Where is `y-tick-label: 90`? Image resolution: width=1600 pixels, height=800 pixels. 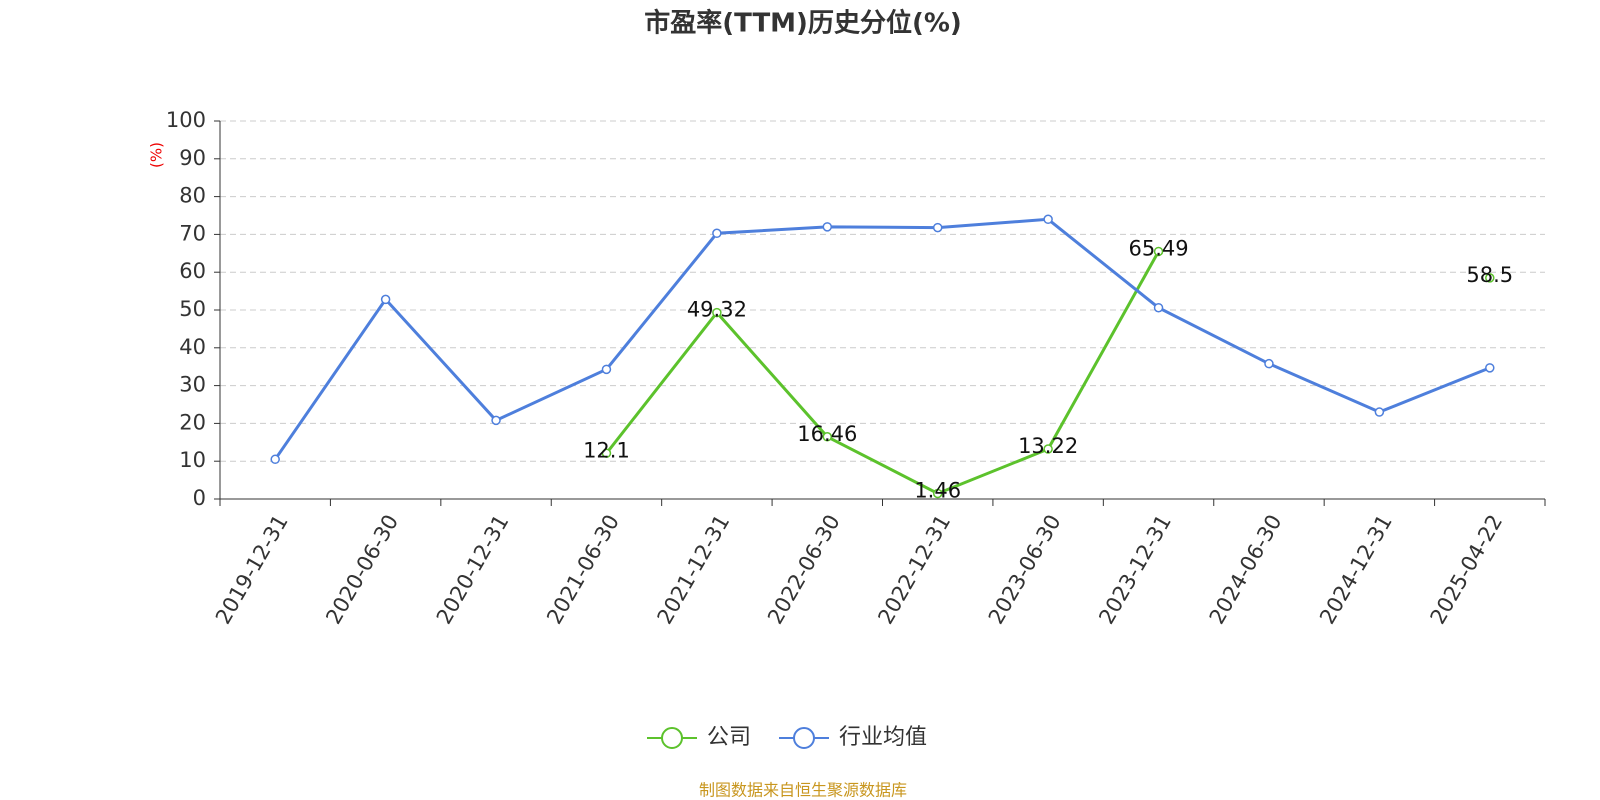
y-tick-label: 90 is located at coordinates (192, 158).